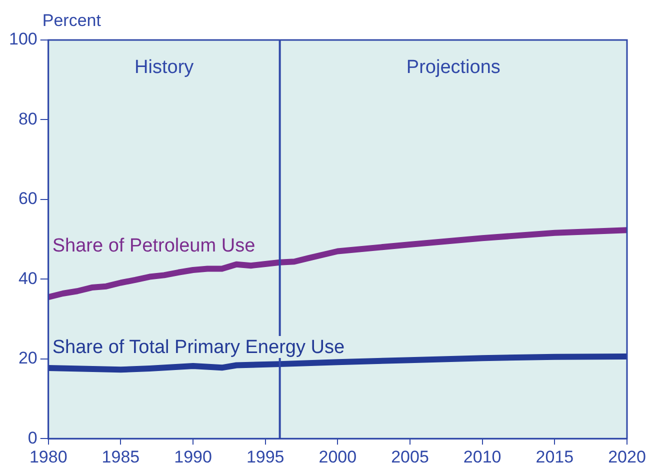 This screenshot has width=655, height=475. I want to click on y-tick-label: 60, so click(28, 198).